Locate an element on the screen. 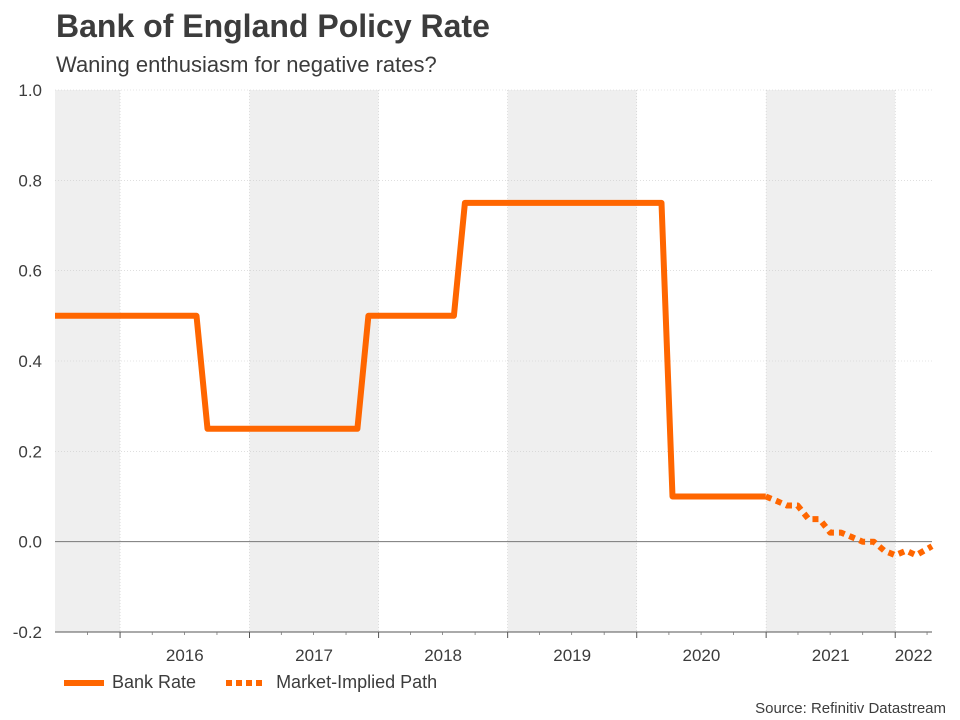  x-axis: 2016 2017 2018 2019 2020 2021 2022 is located at coordinates (494, 648).